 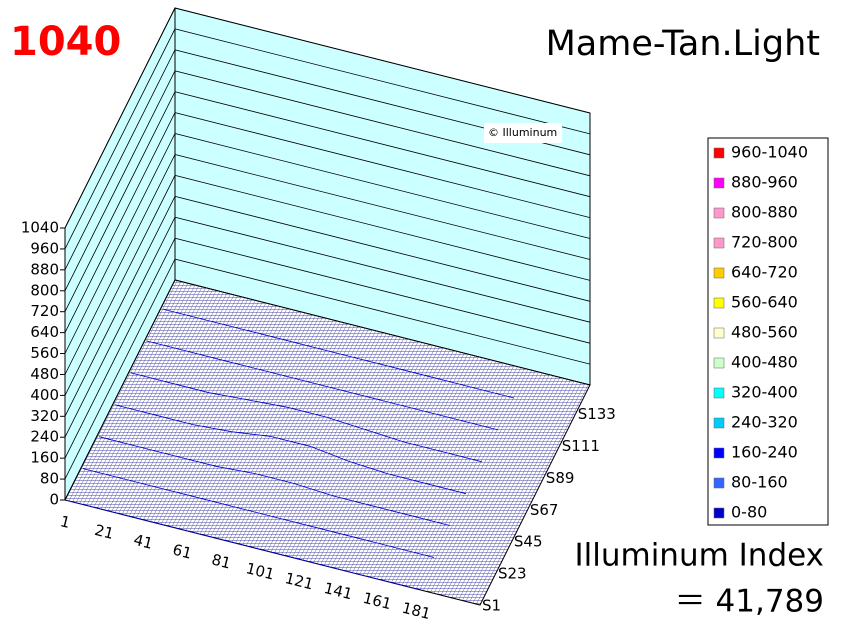 I want to click on z-tick-label: 960, so click(x=44, y=248).